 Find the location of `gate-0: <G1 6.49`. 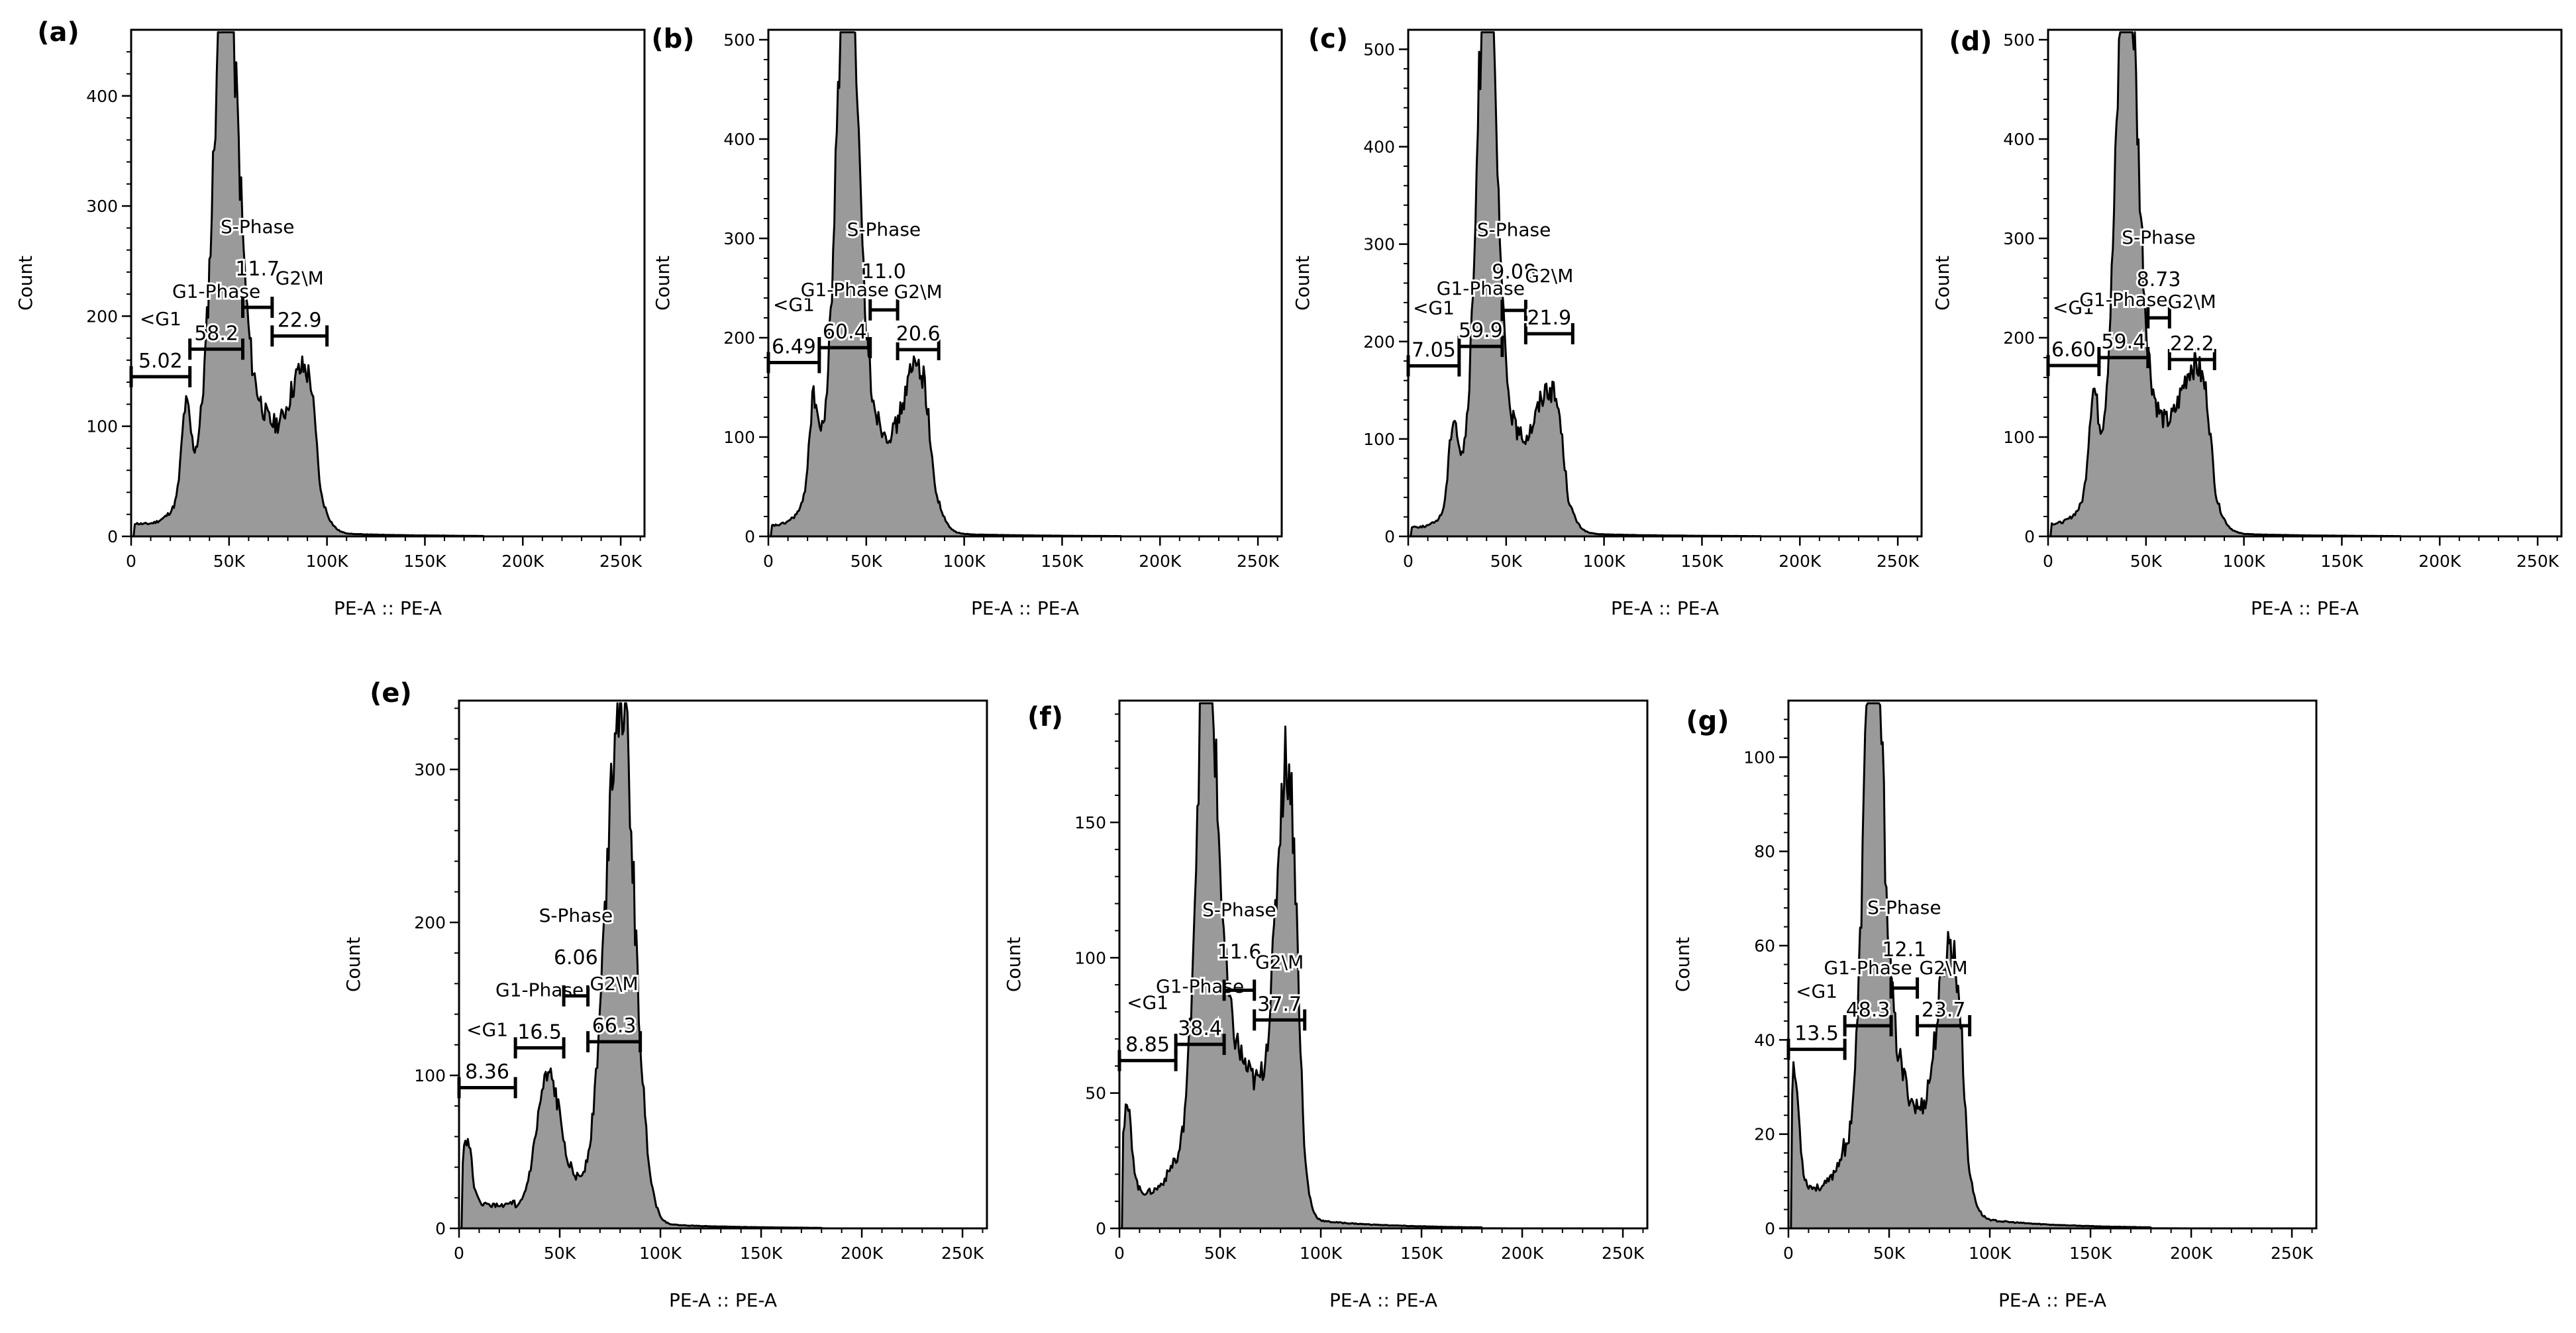

gate-0: <G1 6.49 is located at coordinates (793, 332).